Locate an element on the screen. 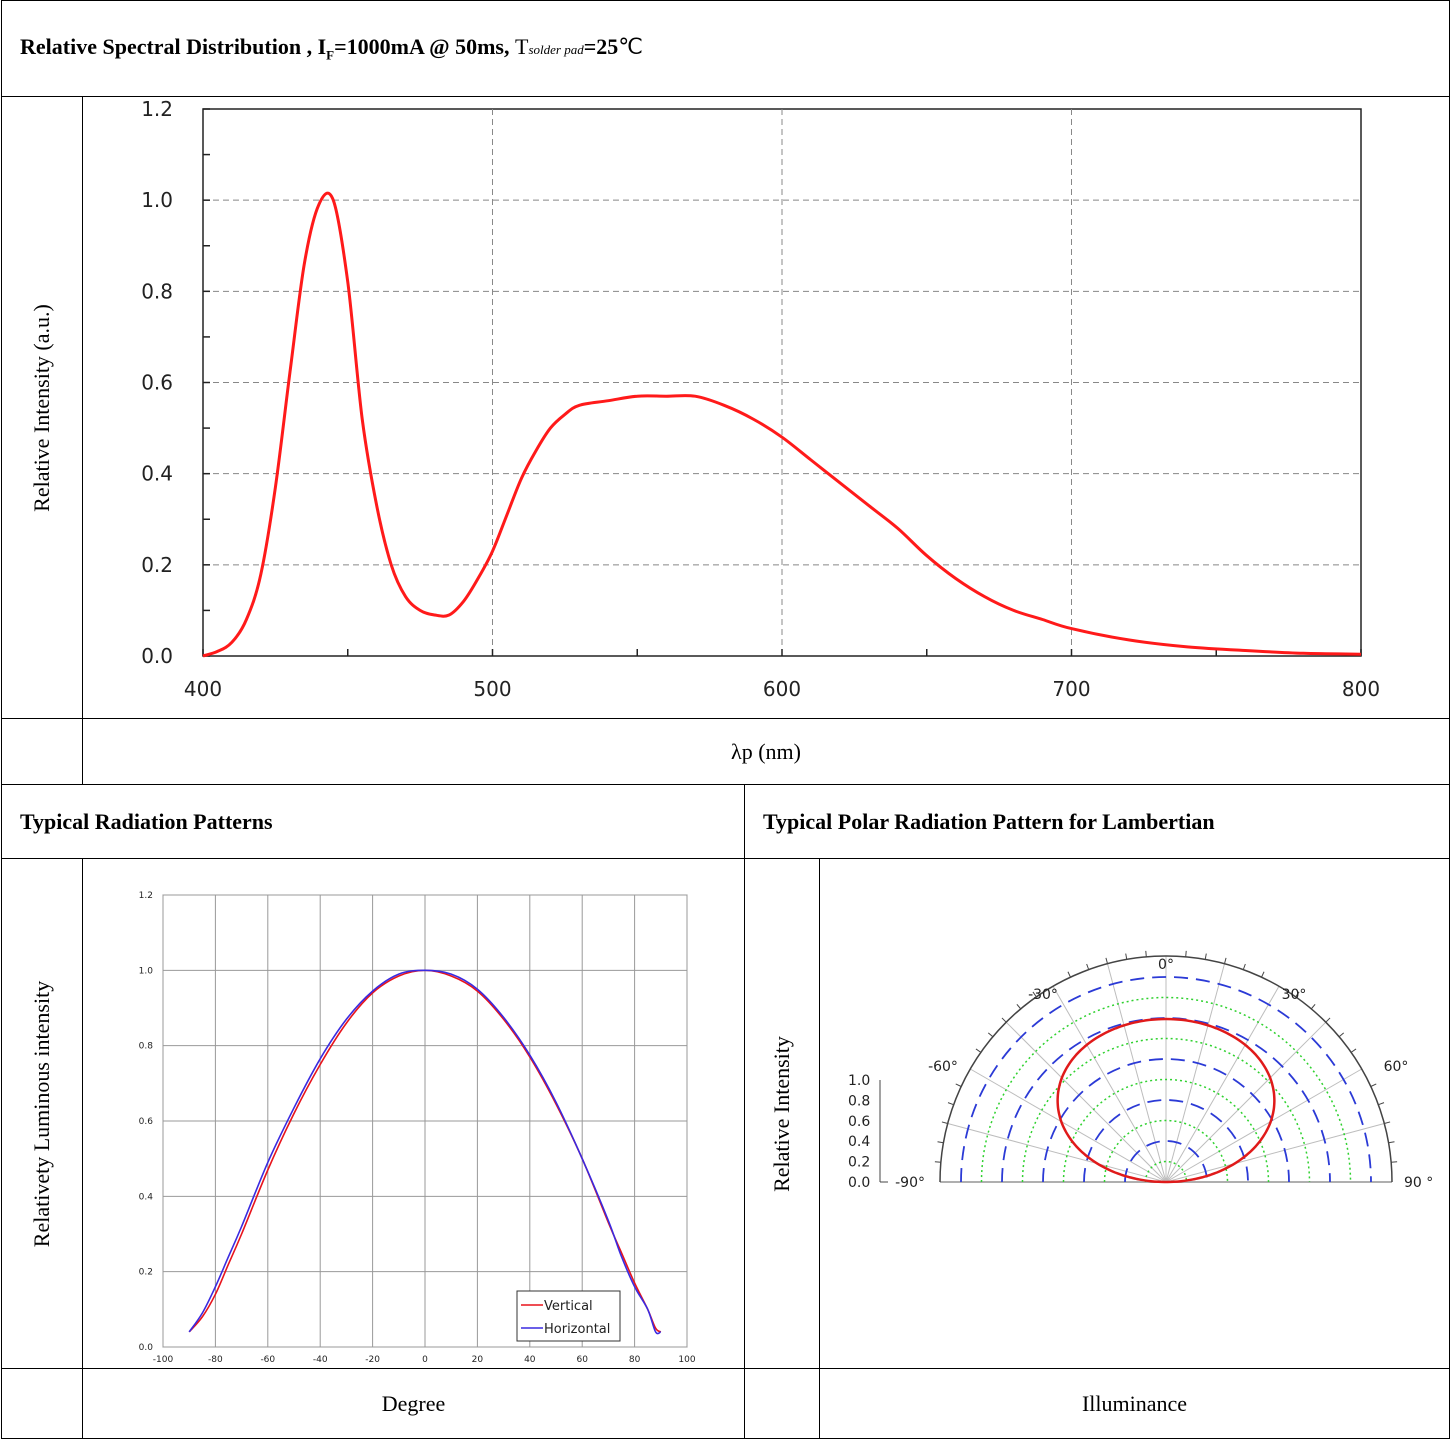 Image resolution: width=1451 pixels, height=1439 pixels. x-tick-label: -20 is located at coordinates (372, 1359).